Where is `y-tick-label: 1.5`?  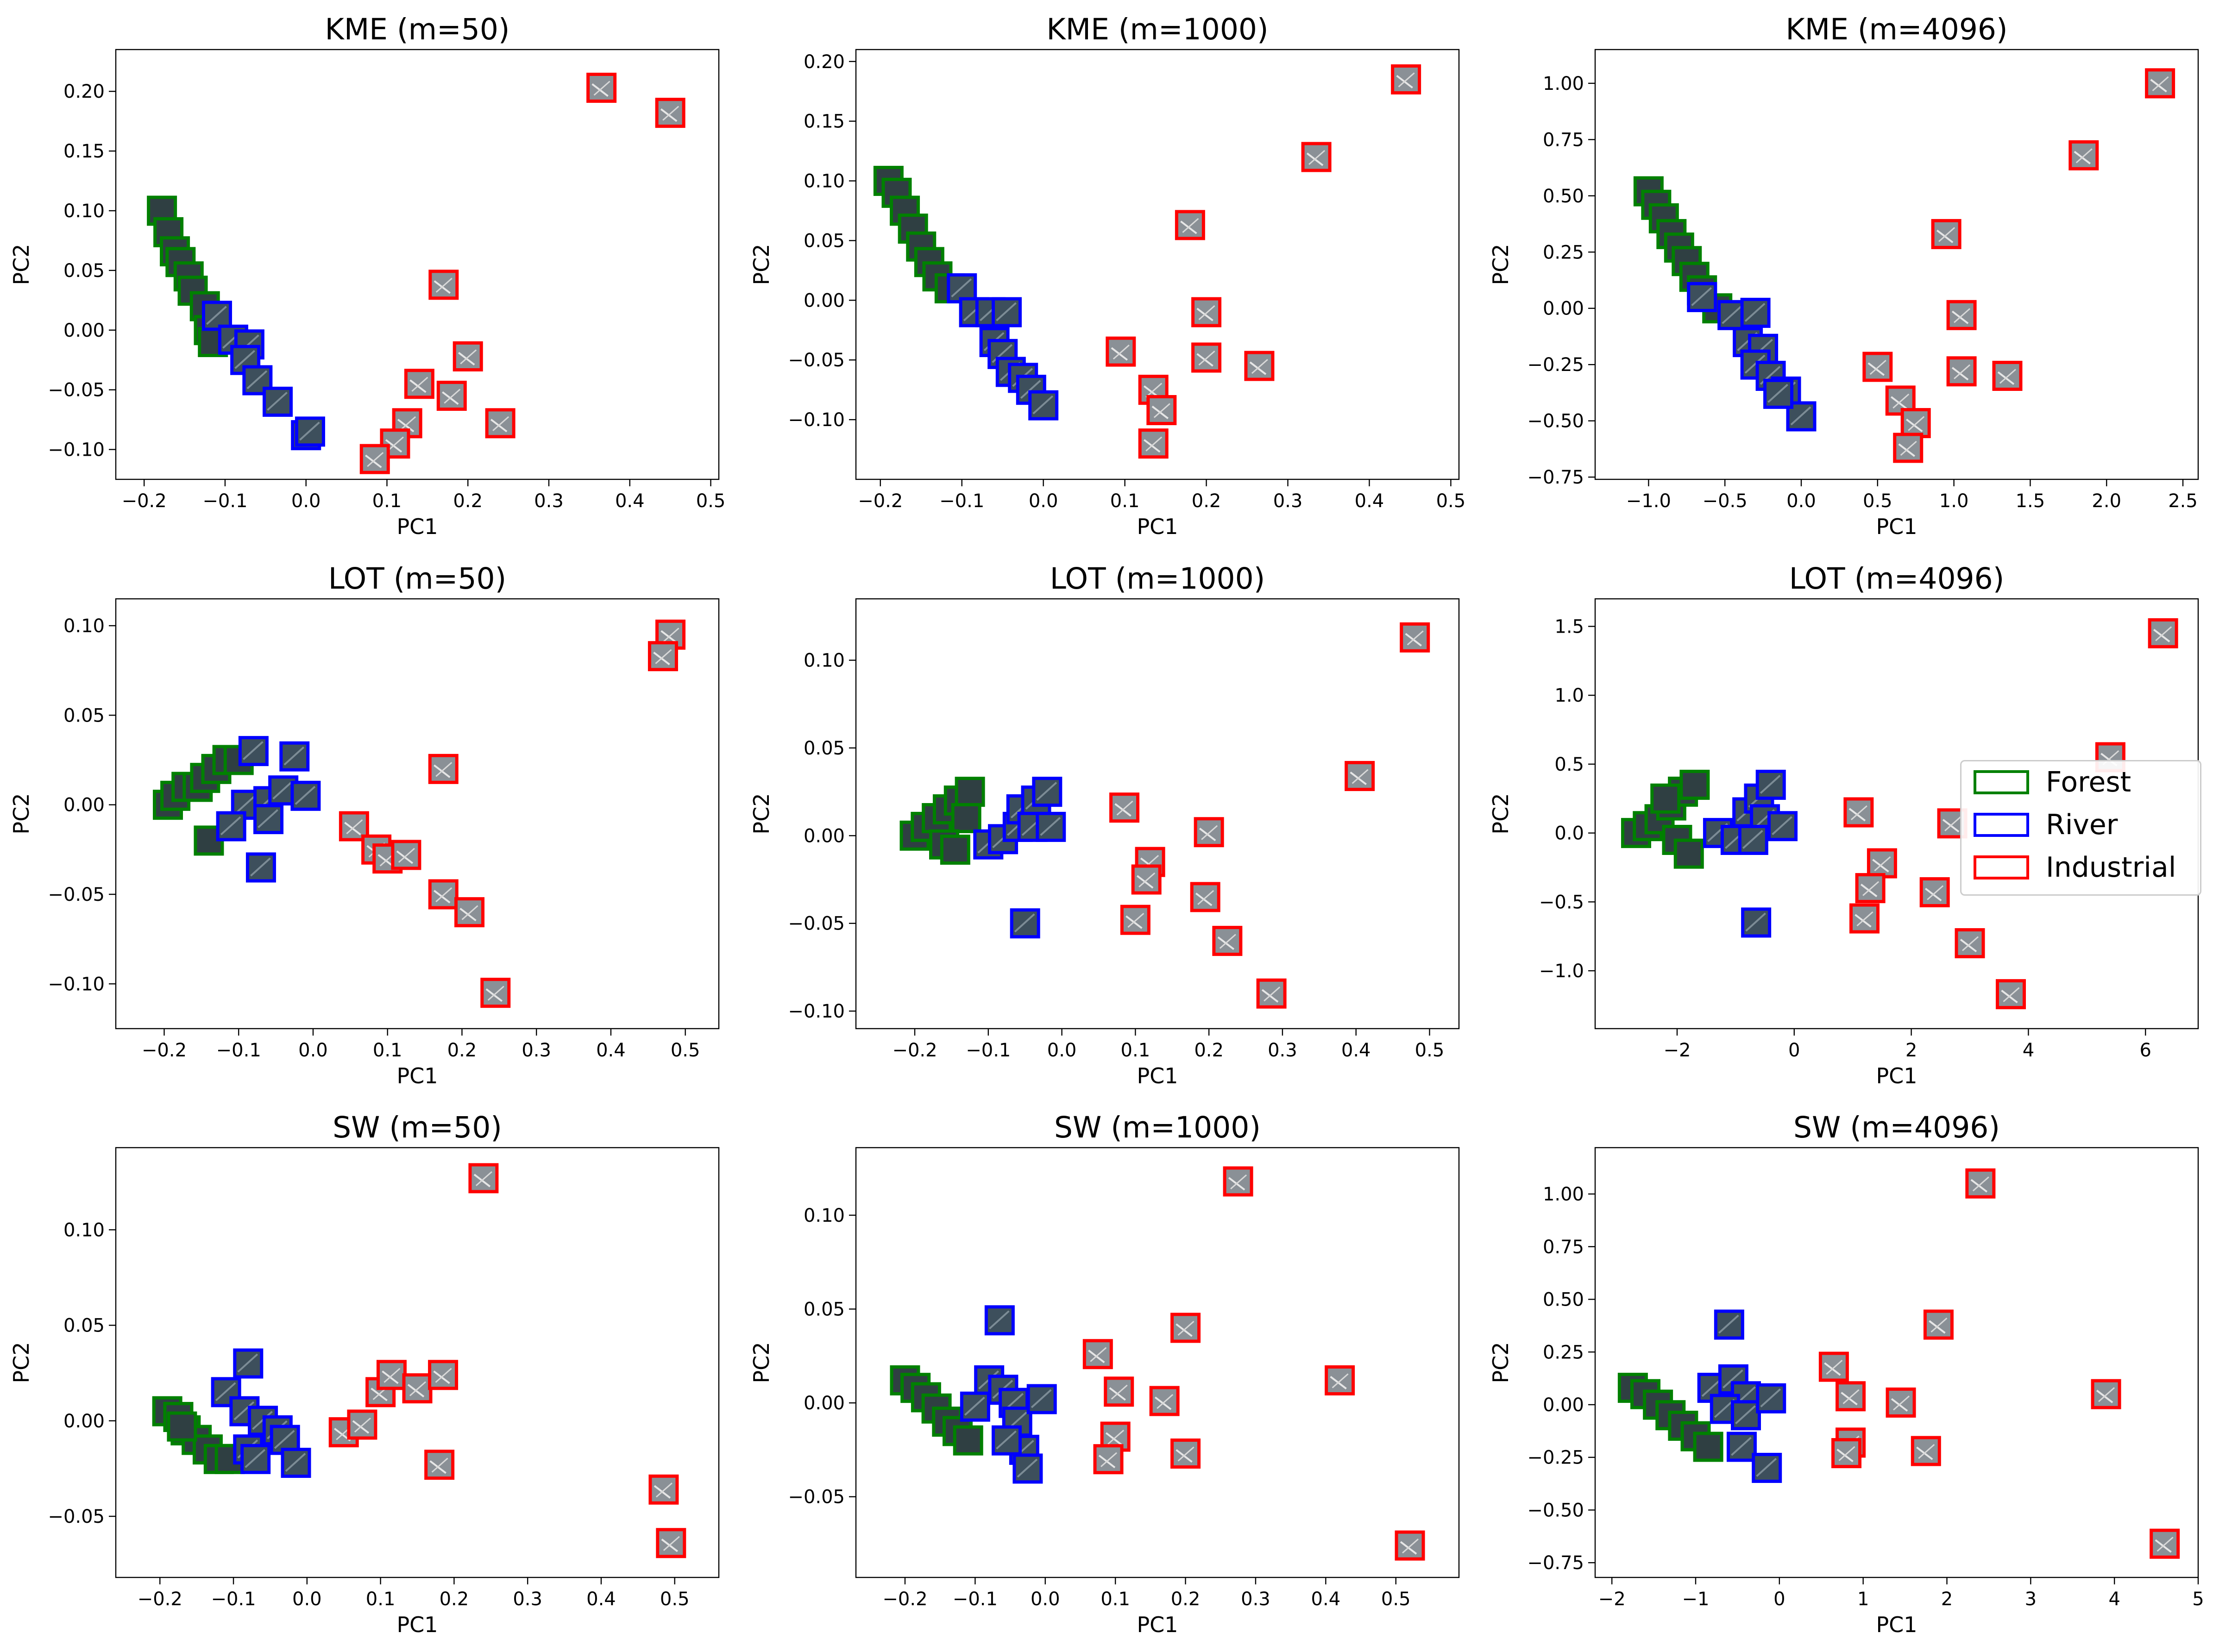 y-tick-label: 1.5 is located at coordinates (1569, 626).